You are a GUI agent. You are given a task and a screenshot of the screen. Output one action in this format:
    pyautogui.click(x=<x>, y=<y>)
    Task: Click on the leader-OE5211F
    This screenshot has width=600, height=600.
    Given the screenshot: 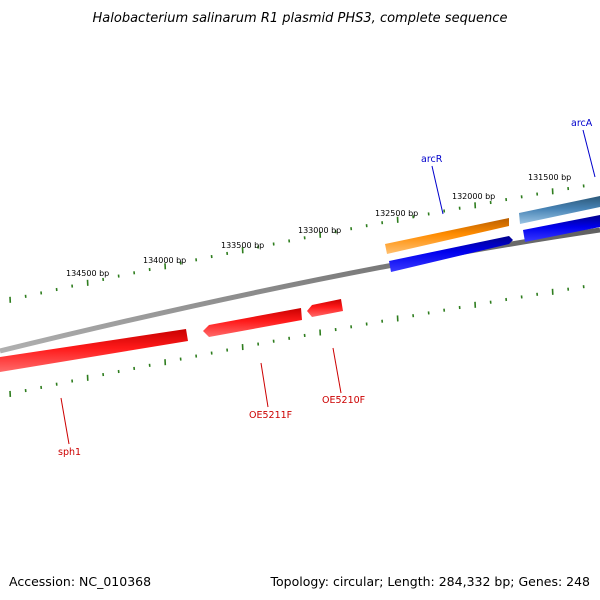 What is the action you would take?
    pyautogui.click(x=264, y=385)
    